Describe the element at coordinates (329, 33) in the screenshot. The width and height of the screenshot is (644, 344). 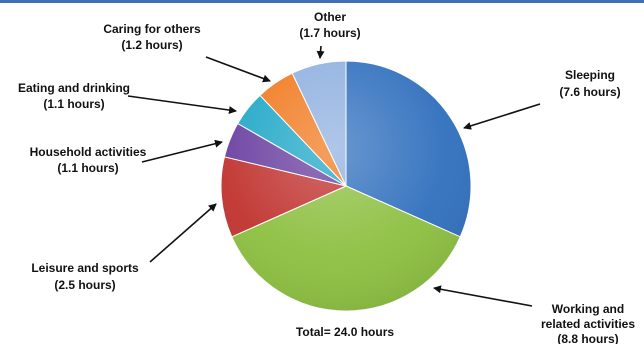
I see `slice-value-label: (1.7 hours)` at that location.